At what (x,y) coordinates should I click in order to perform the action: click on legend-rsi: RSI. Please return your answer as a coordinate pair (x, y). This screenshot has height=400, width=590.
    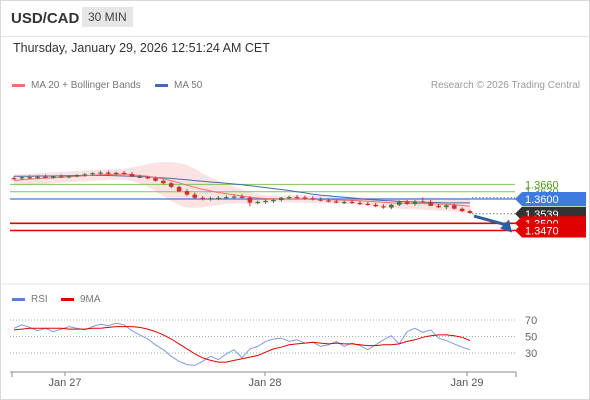
    Looking at the image, I should click on (30, 299).